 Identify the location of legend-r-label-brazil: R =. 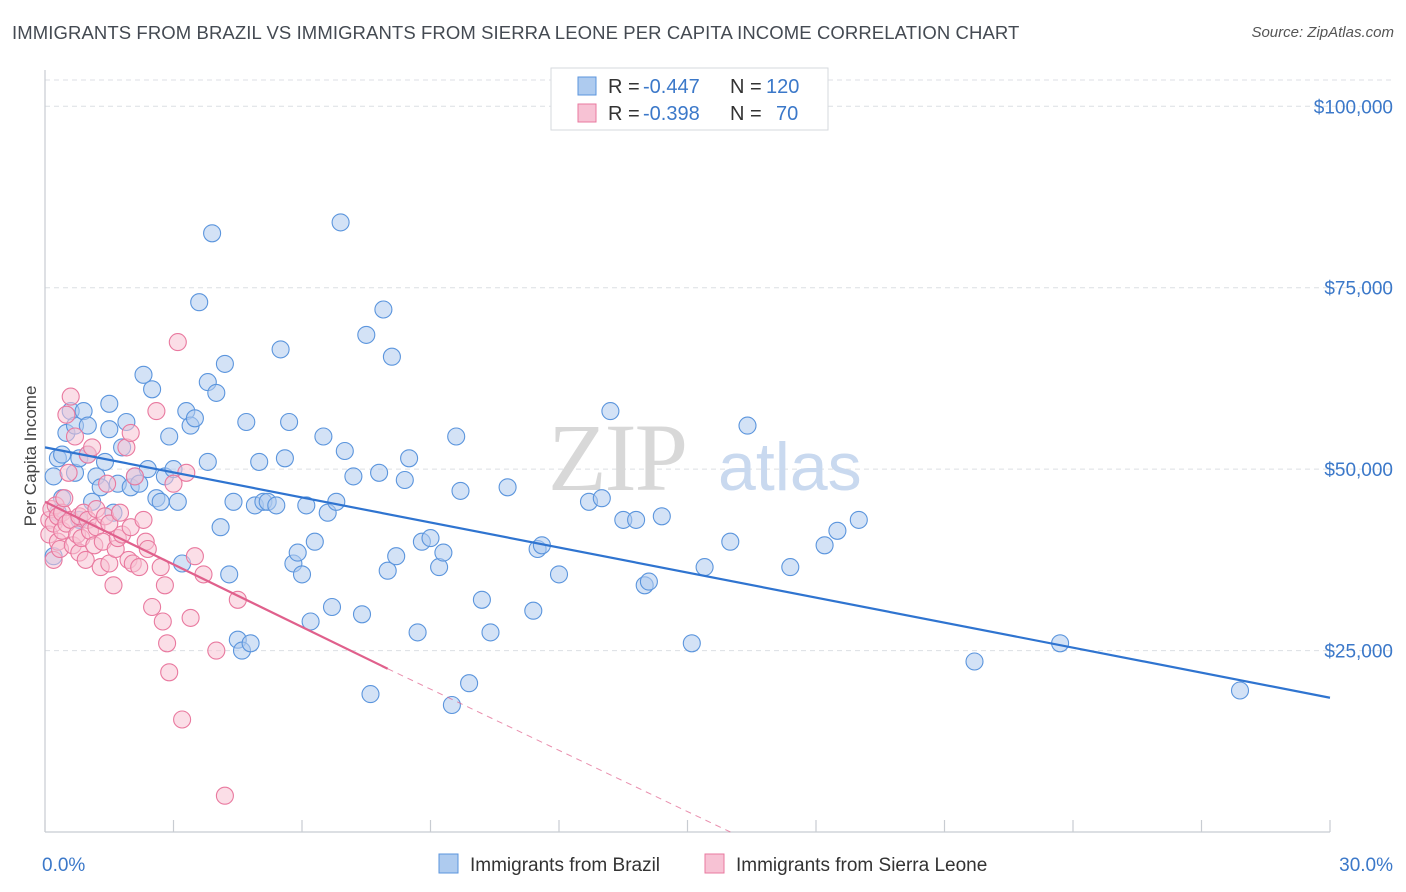
(624, 87).